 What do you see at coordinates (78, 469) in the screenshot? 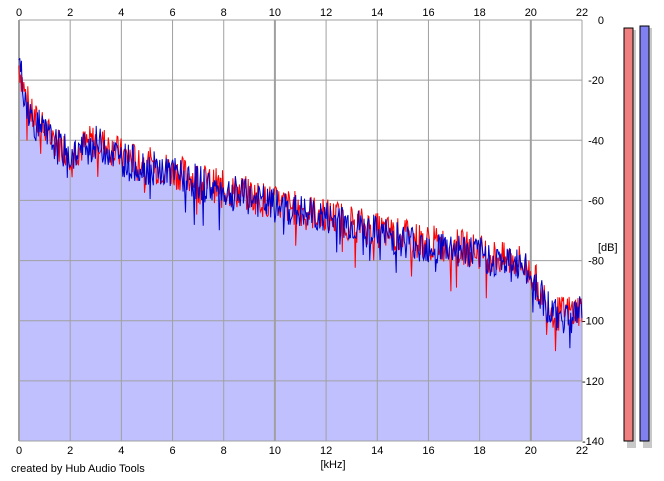
I see `credit-text: created by Hub Audio Tools` at bounding box center [78, 469].